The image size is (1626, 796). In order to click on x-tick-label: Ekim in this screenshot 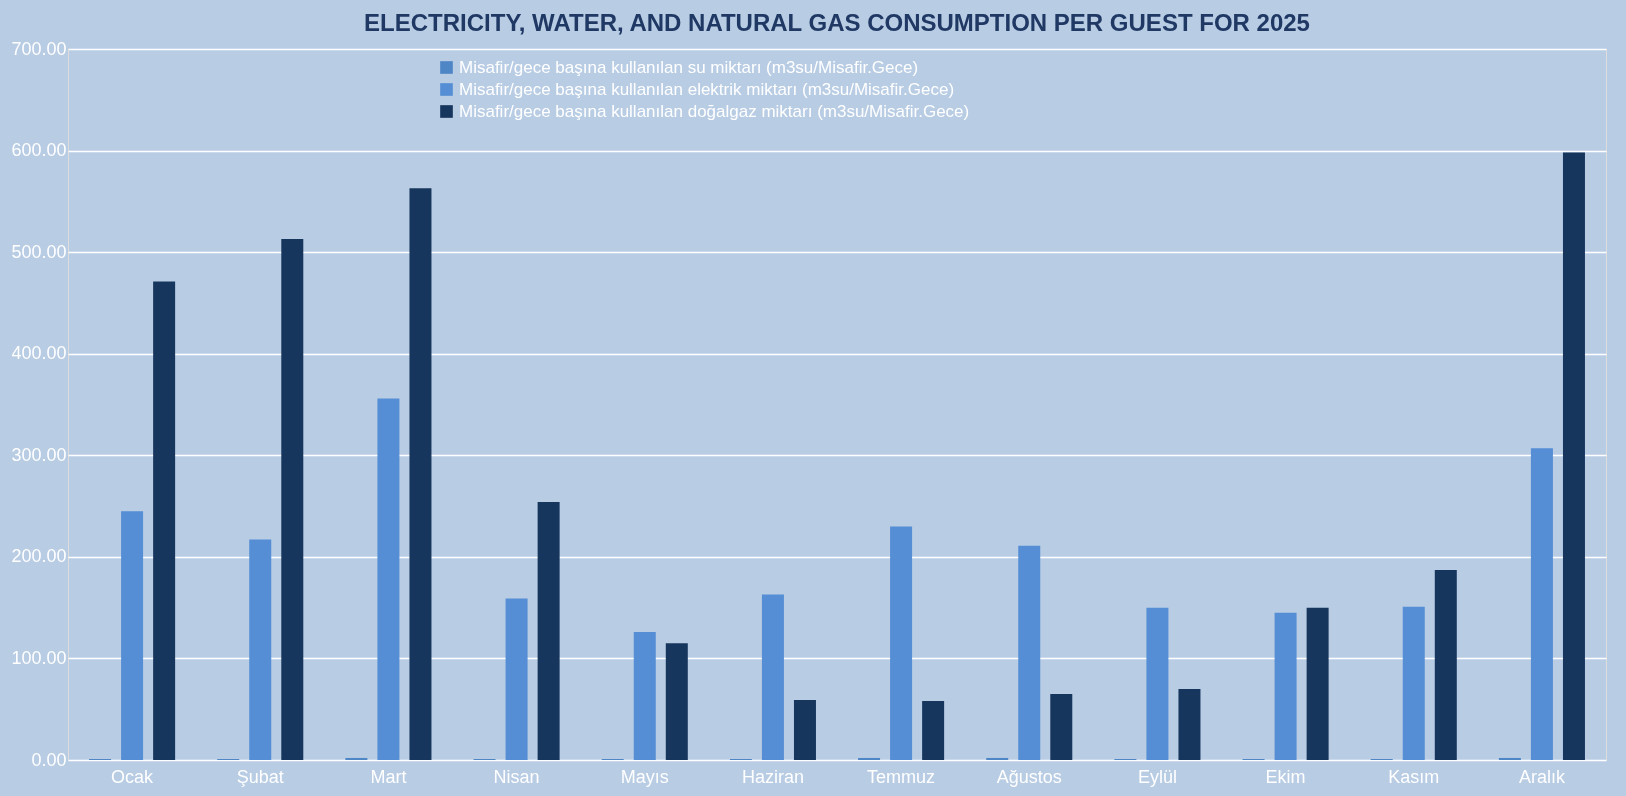, I will do `click(1285, 776)`.